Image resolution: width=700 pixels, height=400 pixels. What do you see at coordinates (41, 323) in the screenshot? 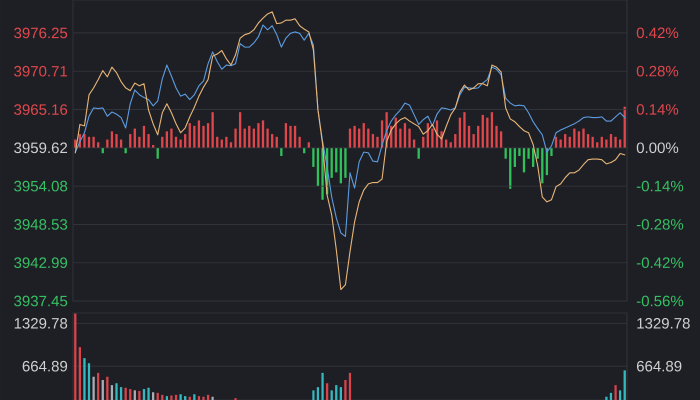
I see `y-tick-label: 1329.78` at bounding box center [41, 323].